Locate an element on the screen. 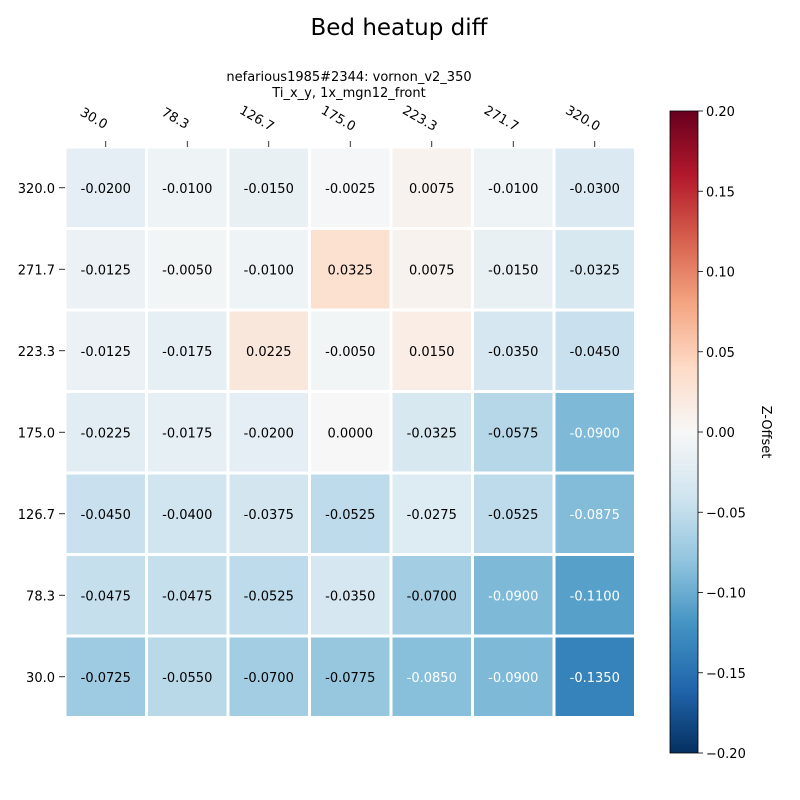 This screenshot has width=800, height=800. cell-value-label: -0.0375 is located at coordinates (269, 515).